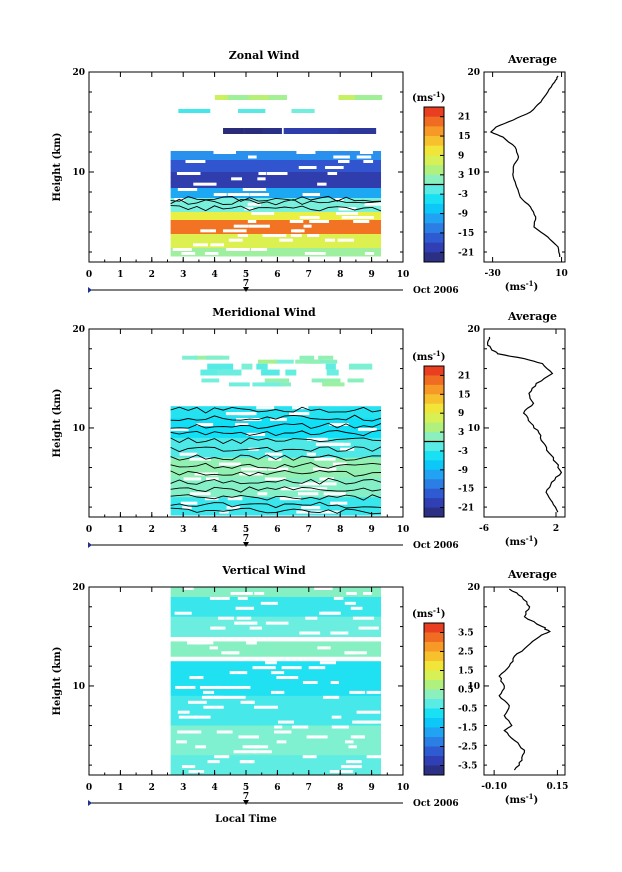  Describe the element at coordinates (443, 98) in the screenshot. I see `unit-part: )` at that location.